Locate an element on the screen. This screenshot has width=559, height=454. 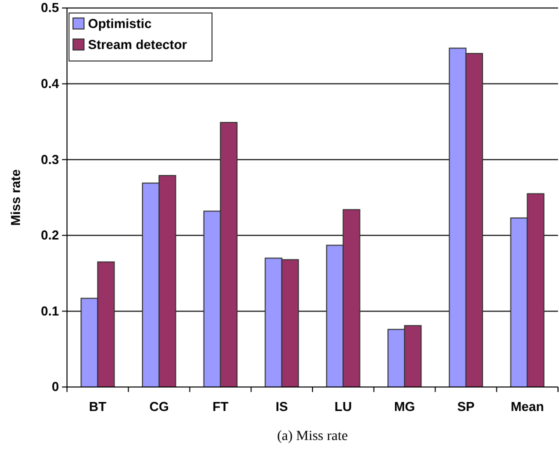
x-tick-label: BT is located at coordinates (97, 406).